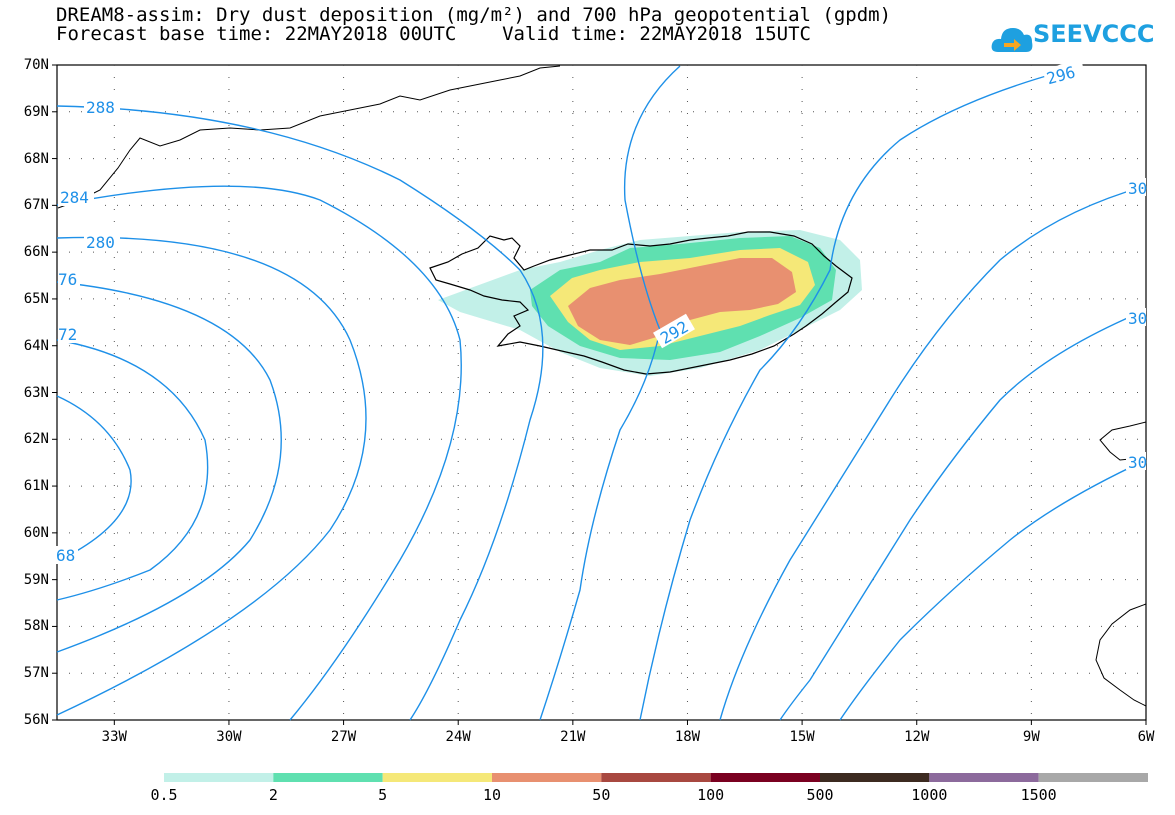 The width and height of the screenshot is (1175, 815). Describe the element at coordinates (36, 439) in the screenshot. I see `latitude-label: 62N` at that location.